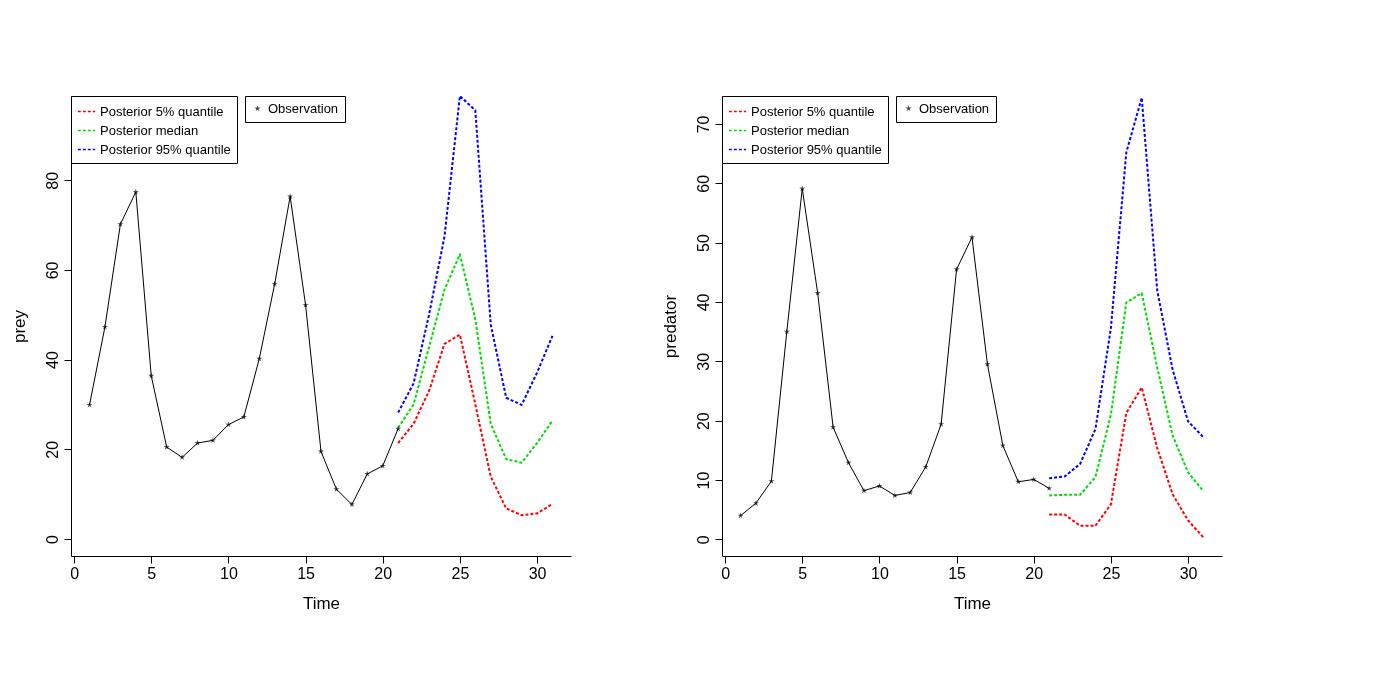  What do you see at coordinates (19, 326) in the screenshot?
I see `y-axis-title: prey` at bounding box center [19, 326].